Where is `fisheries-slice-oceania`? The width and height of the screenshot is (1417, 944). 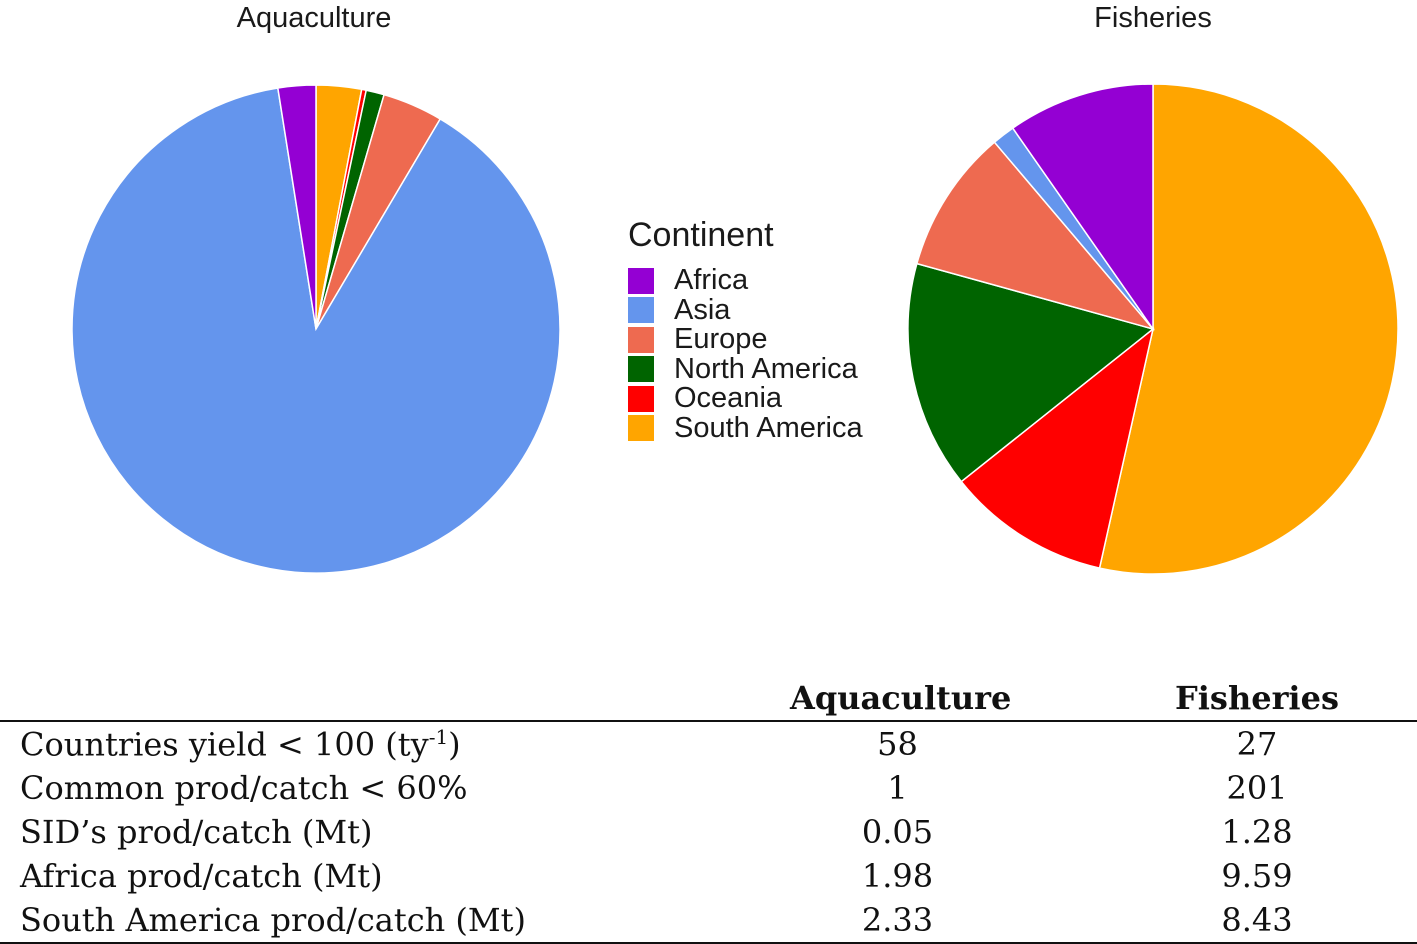
fisheries-slice-oceania is located at coordinates (1057, 448).